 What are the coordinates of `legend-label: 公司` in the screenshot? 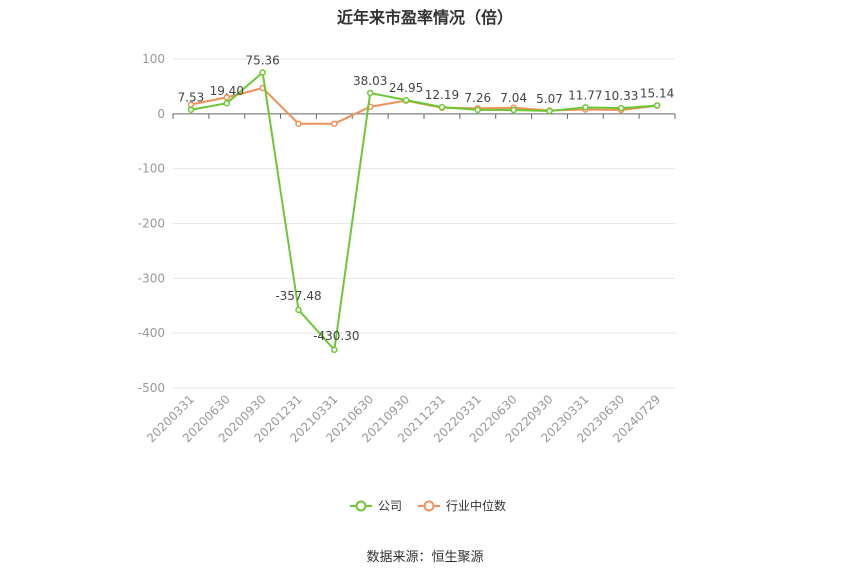 It's located at (390, 506).